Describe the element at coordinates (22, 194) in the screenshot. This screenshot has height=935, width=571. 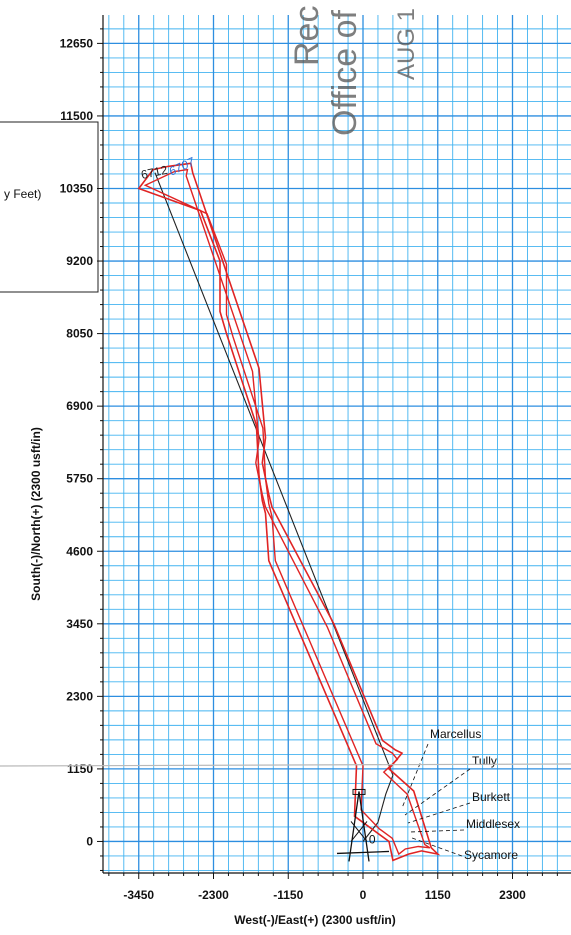
I see `legend-fragment: y Feet)` at that location.